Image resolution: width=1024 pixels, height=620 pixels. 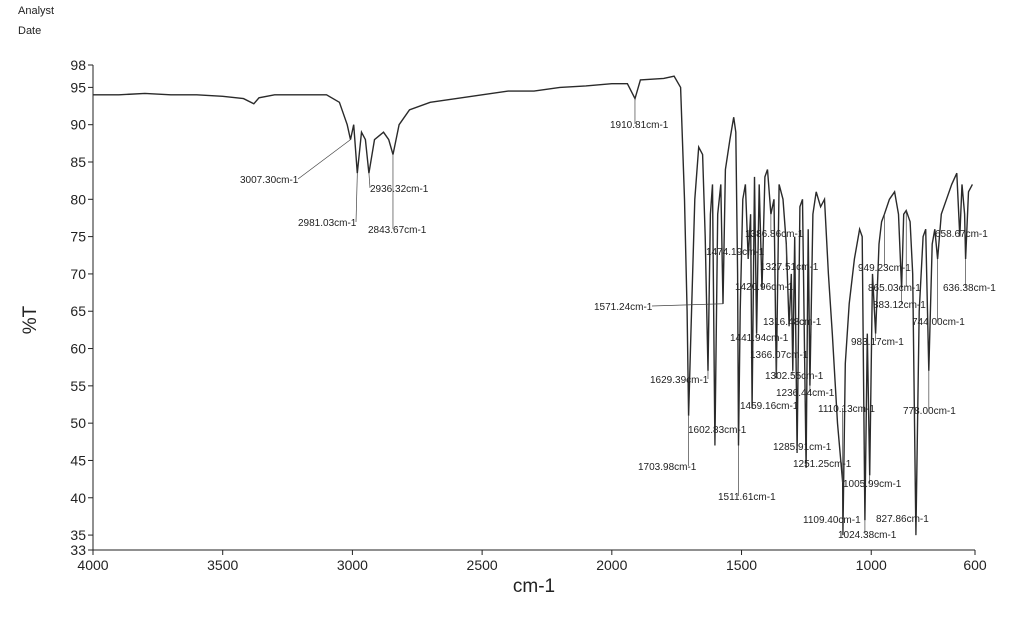 What do you see at coordinates (832, 520) in the screenshot?
I see `annotation-label: 1109.40cm-1` at bounding box center [832, 520].